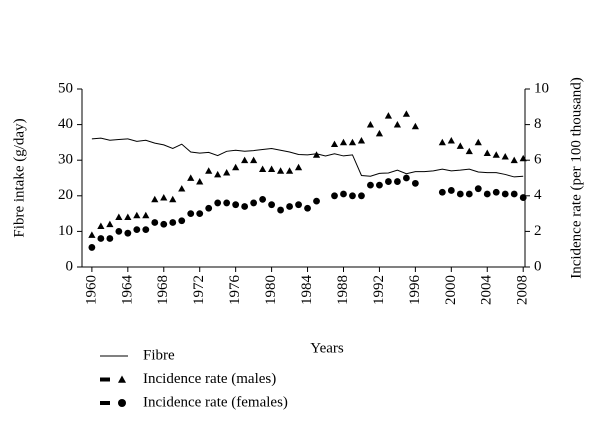 The height and width of the screenshot is (428, 592). What do you see at coordinates (19, 177) in the screenshot?
I see `y-axis-label: Fibre intake (g/day)` at bounding box center [19, 177].